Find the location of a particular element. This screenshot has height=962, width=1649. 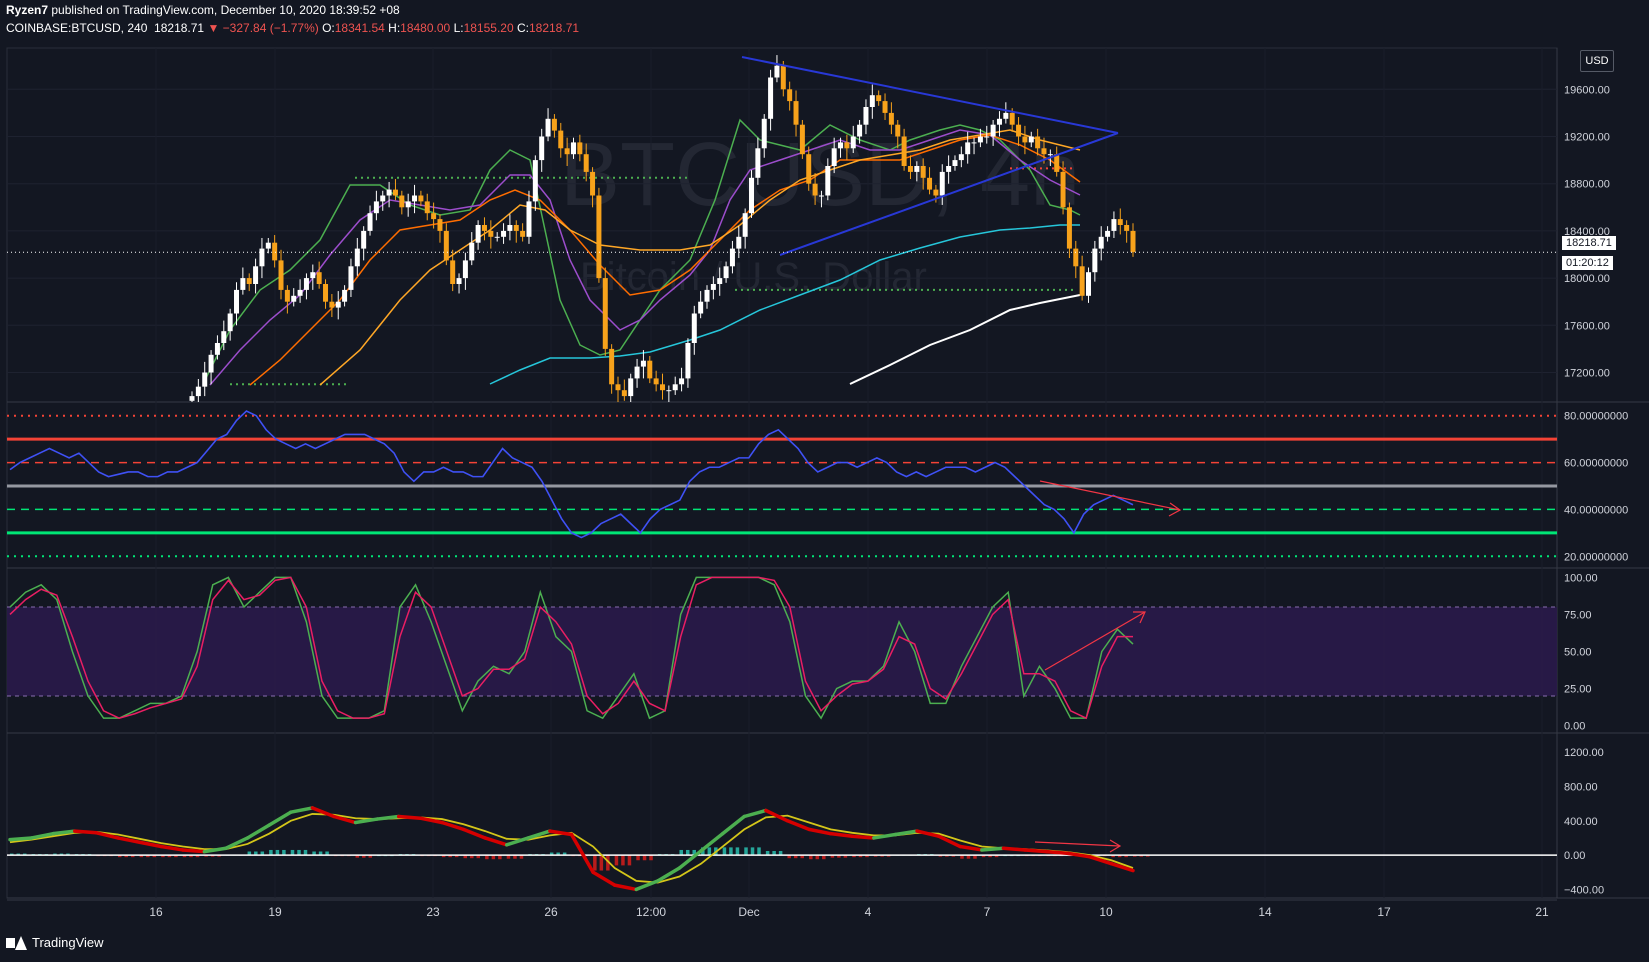

time-tick-label: Dec is located at coordinates (748, 912).